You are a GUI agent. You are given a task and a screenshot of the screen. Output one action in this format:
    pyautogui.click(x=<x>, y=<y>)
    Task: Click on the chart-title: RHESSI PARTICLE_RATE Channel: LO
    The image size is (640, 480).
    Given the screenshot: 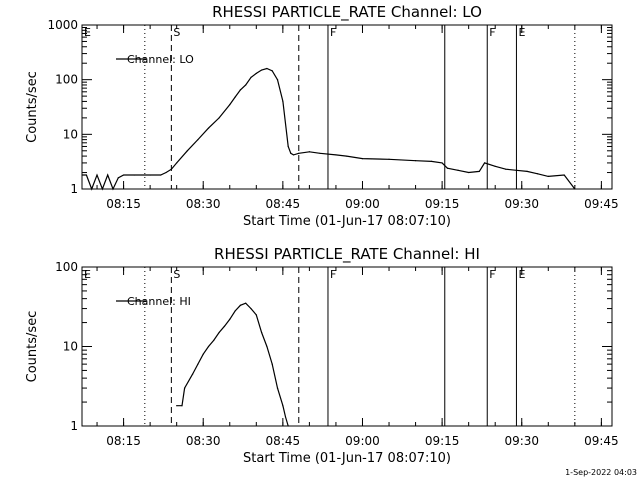 What is the action you would take?
    pyautogui.click(x=347, y=12)
    